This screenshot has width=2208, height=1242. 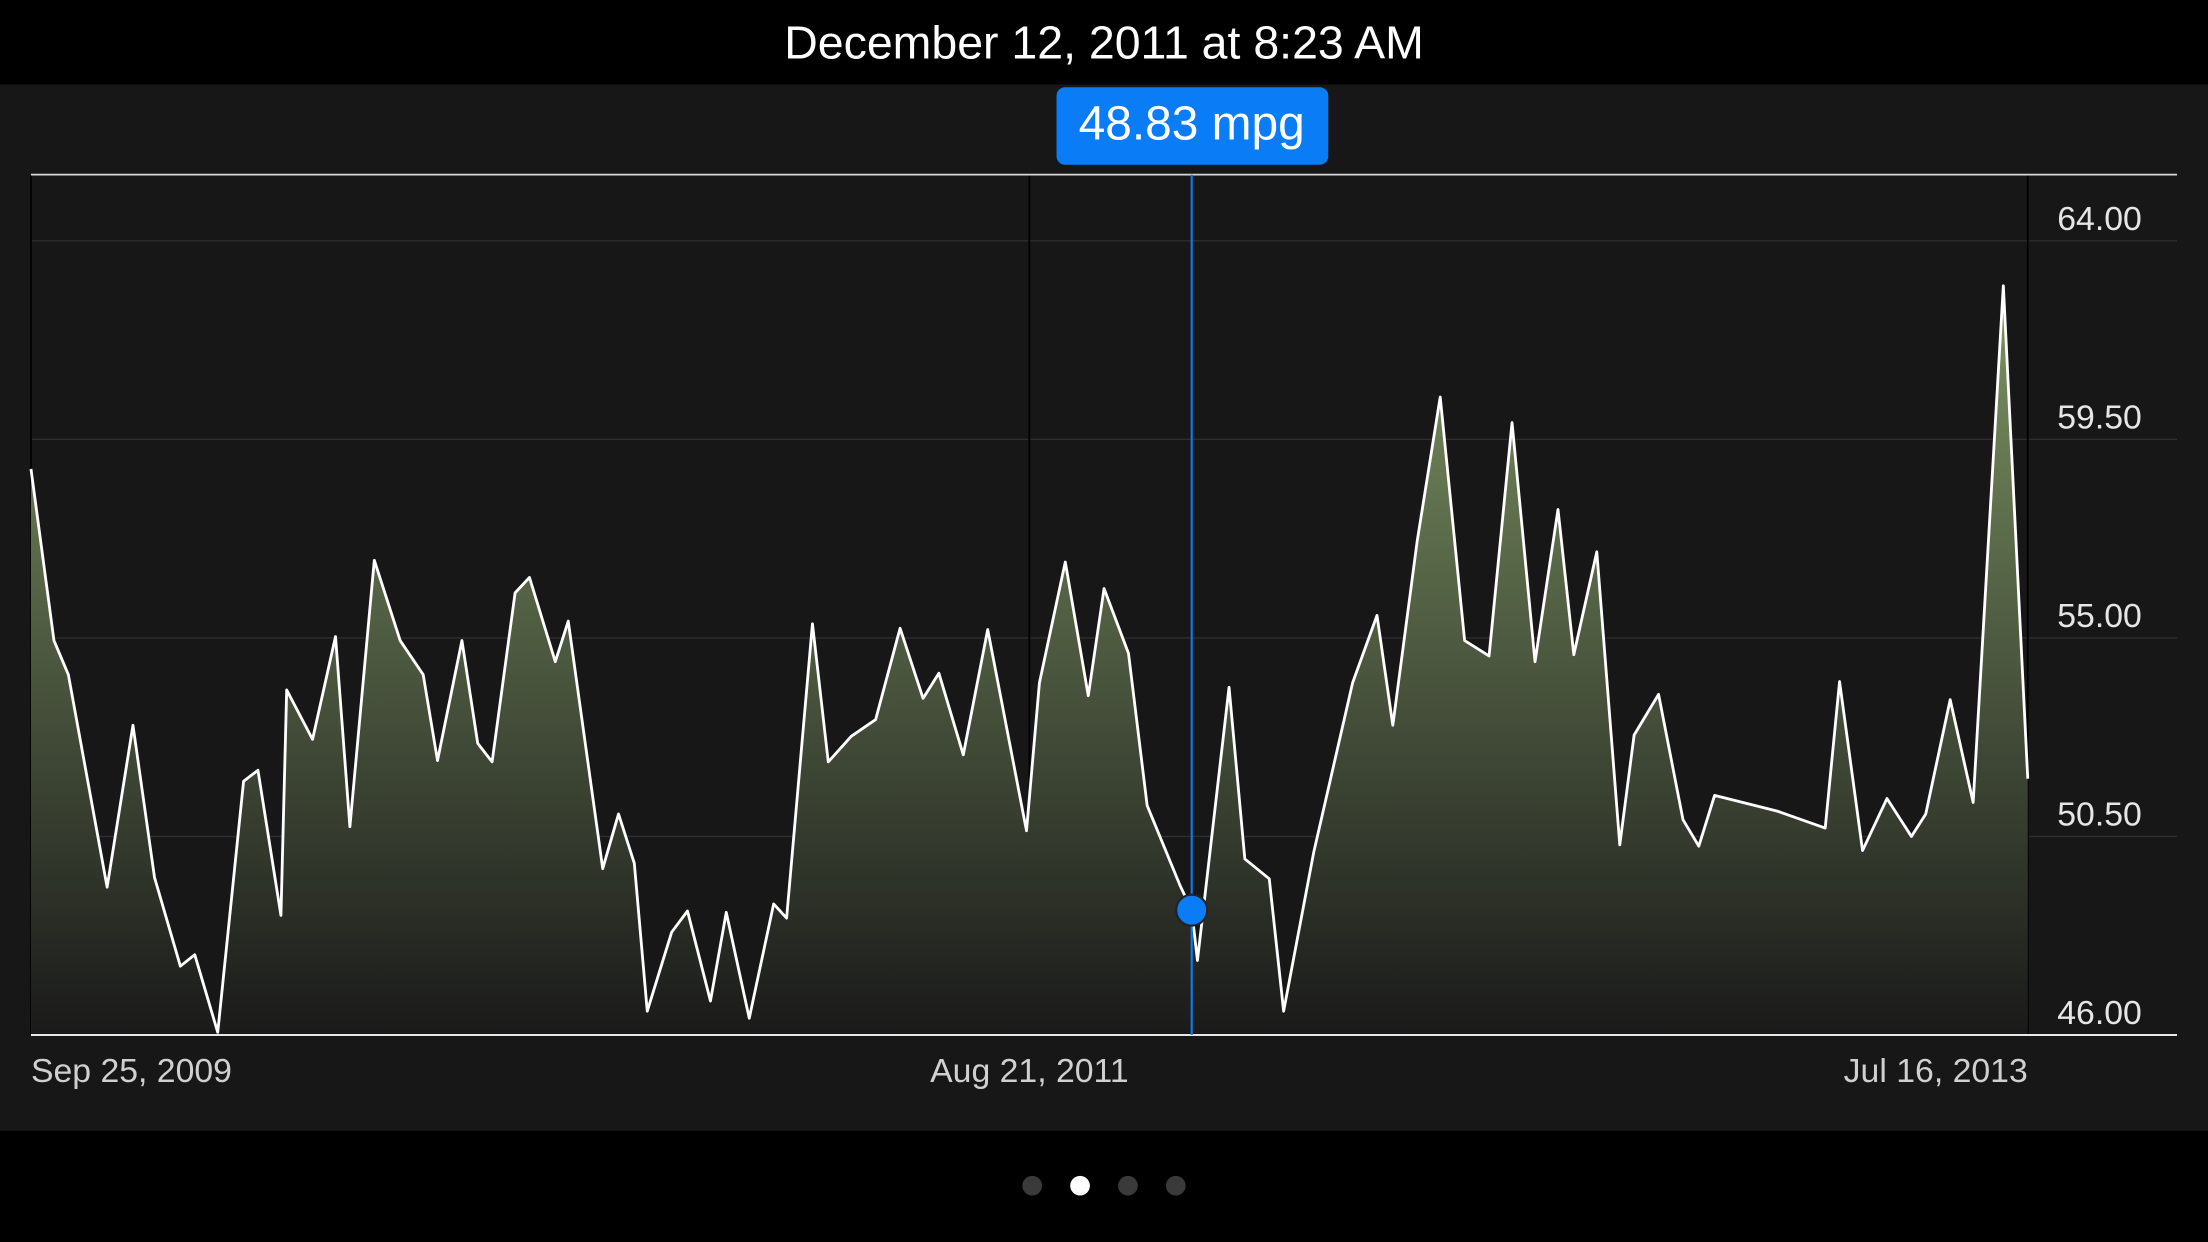 I want to click on page-dot-active, so click(x=1080, y=1185).